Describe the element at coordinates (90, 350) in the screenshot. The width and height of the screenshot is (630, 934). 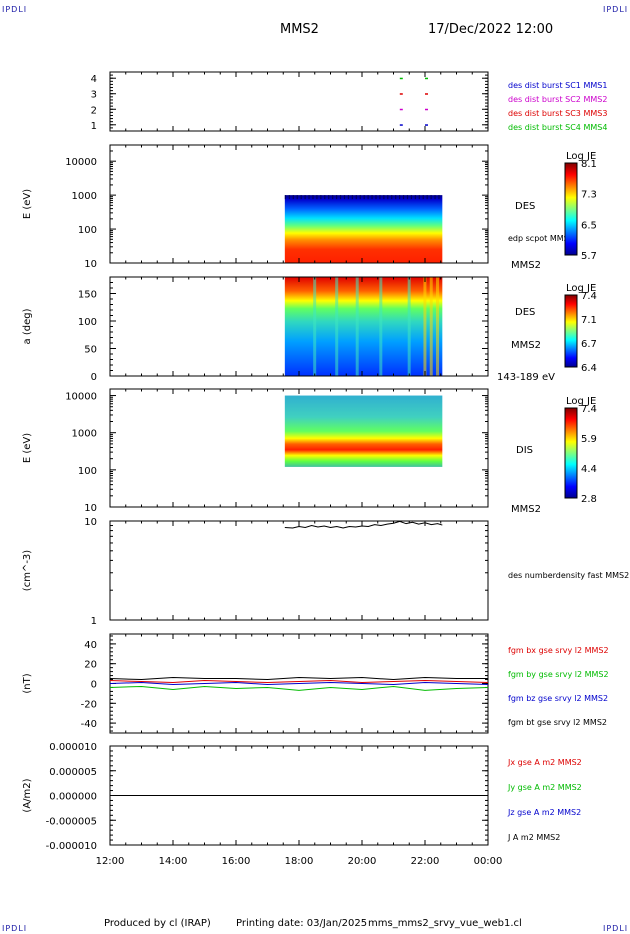
I see `y-tick-label: 50` at that location.